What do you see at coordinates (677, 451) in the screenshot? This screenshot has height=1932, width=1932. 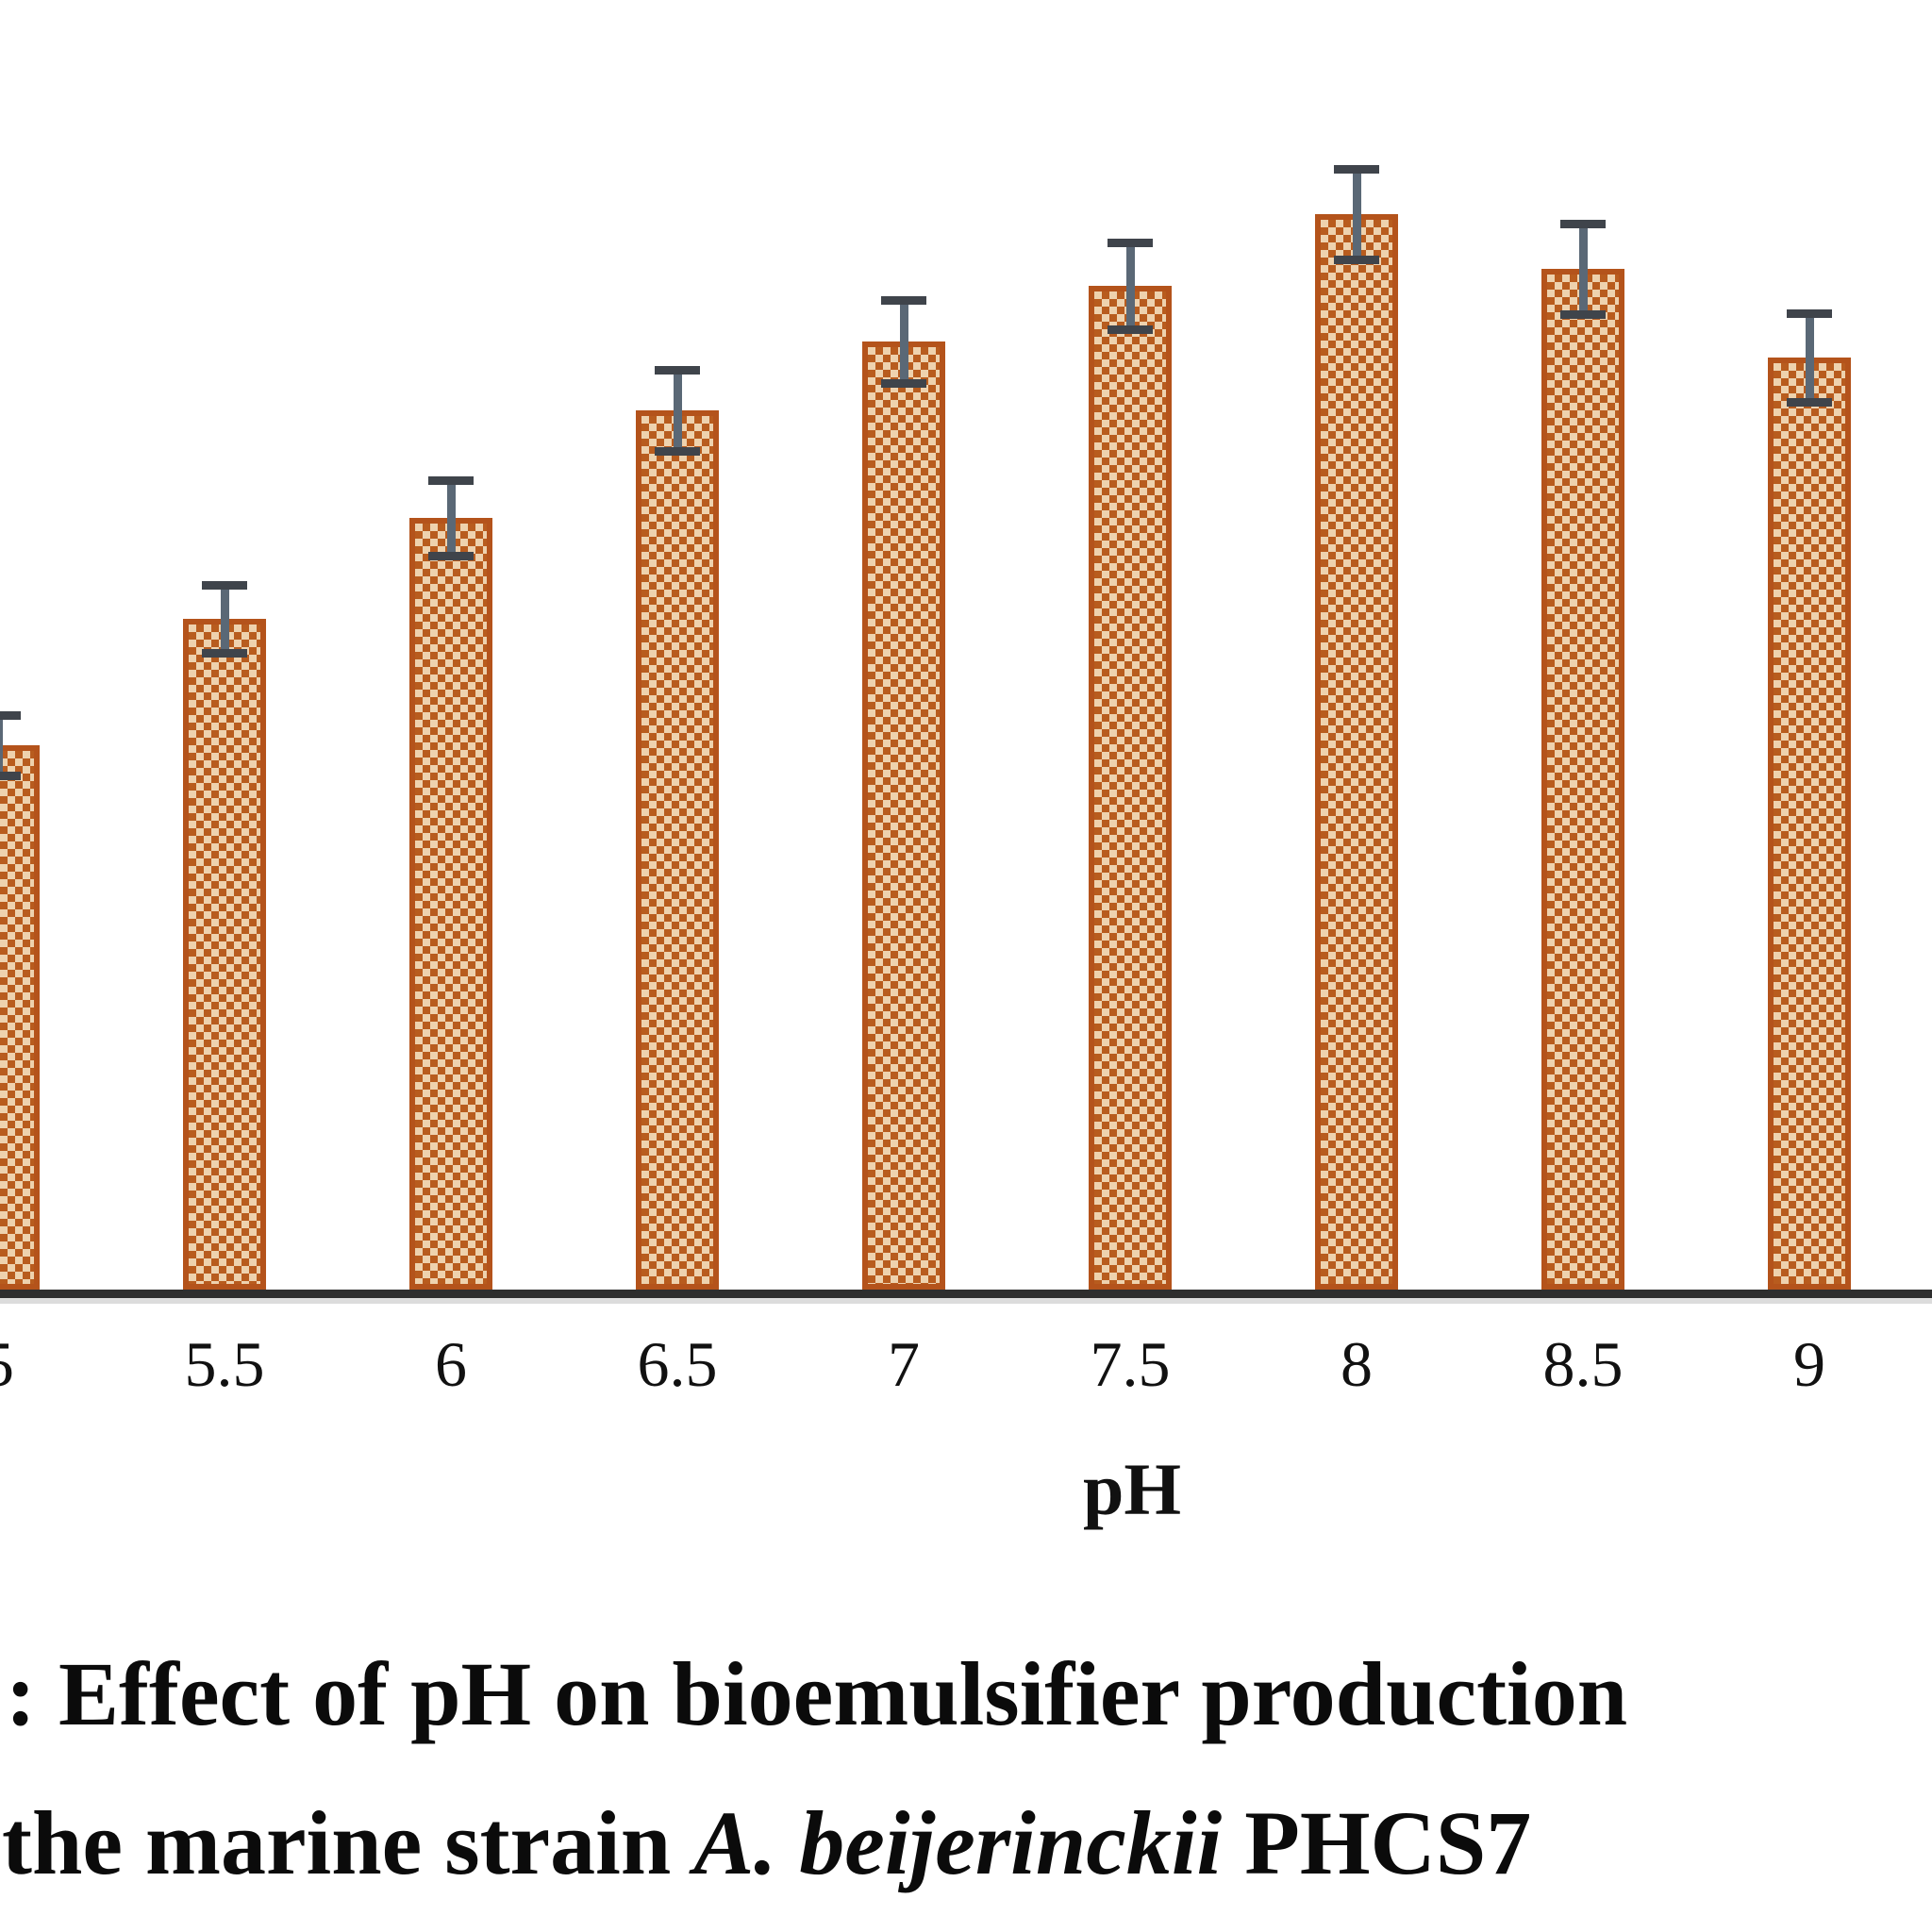 I see `error-bar-cap-lower-ph-6.5` at bounding box center [677, 451].